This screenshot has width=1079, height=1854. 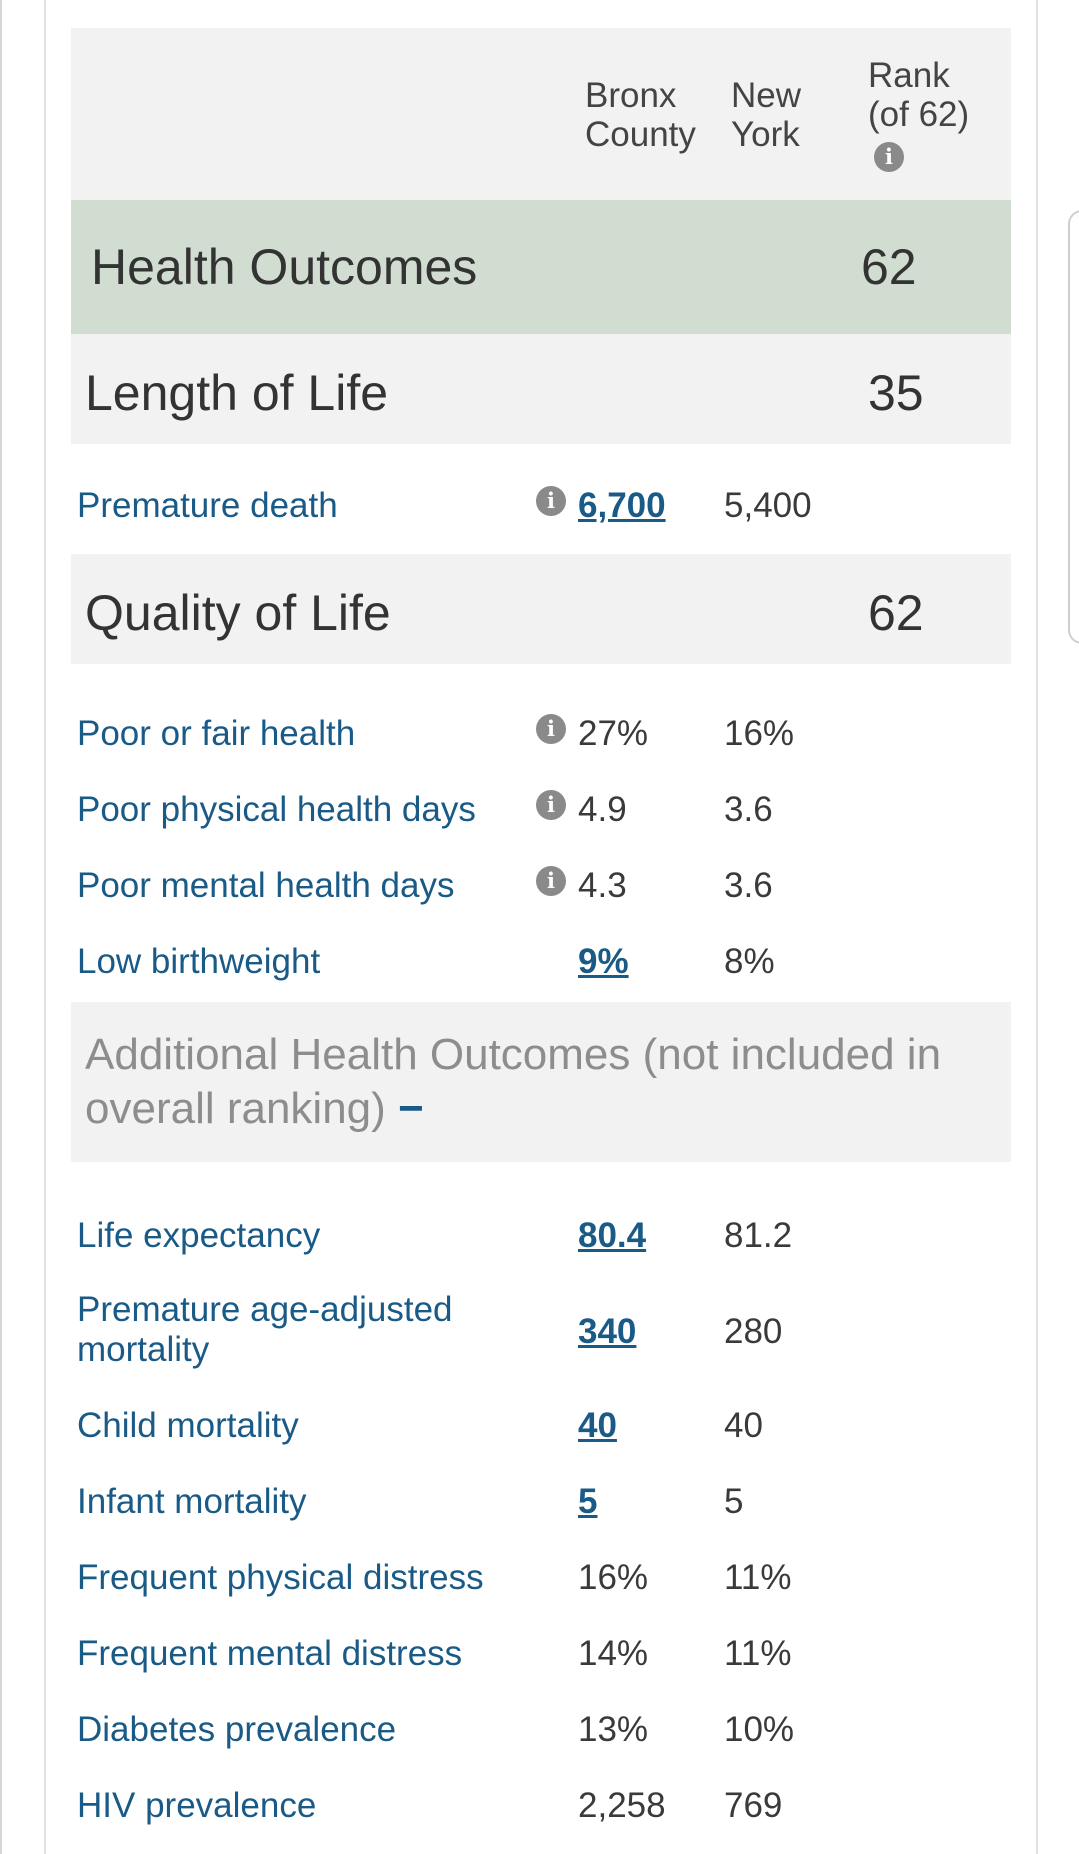 I want to click on county-column-header: Bronx County, so click(x=640, y=115).